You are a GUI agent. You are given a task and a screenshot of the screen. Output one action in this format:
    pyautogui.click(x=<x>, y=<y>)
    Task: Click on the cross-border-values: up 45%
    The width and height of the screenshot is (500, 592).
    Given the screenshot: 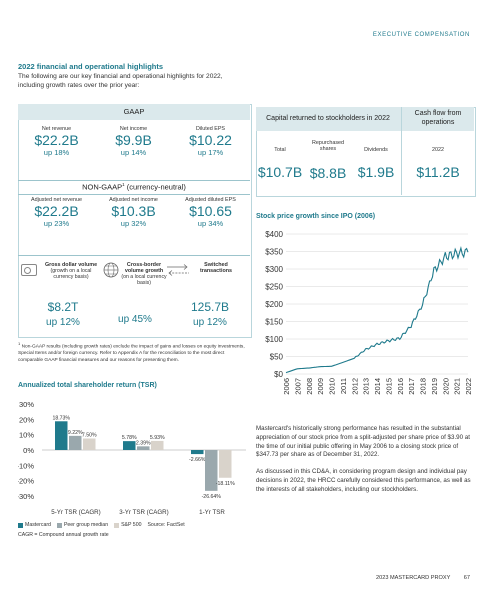 What is the action you would take?
    pyautogui.click(x=135, y=319)
    